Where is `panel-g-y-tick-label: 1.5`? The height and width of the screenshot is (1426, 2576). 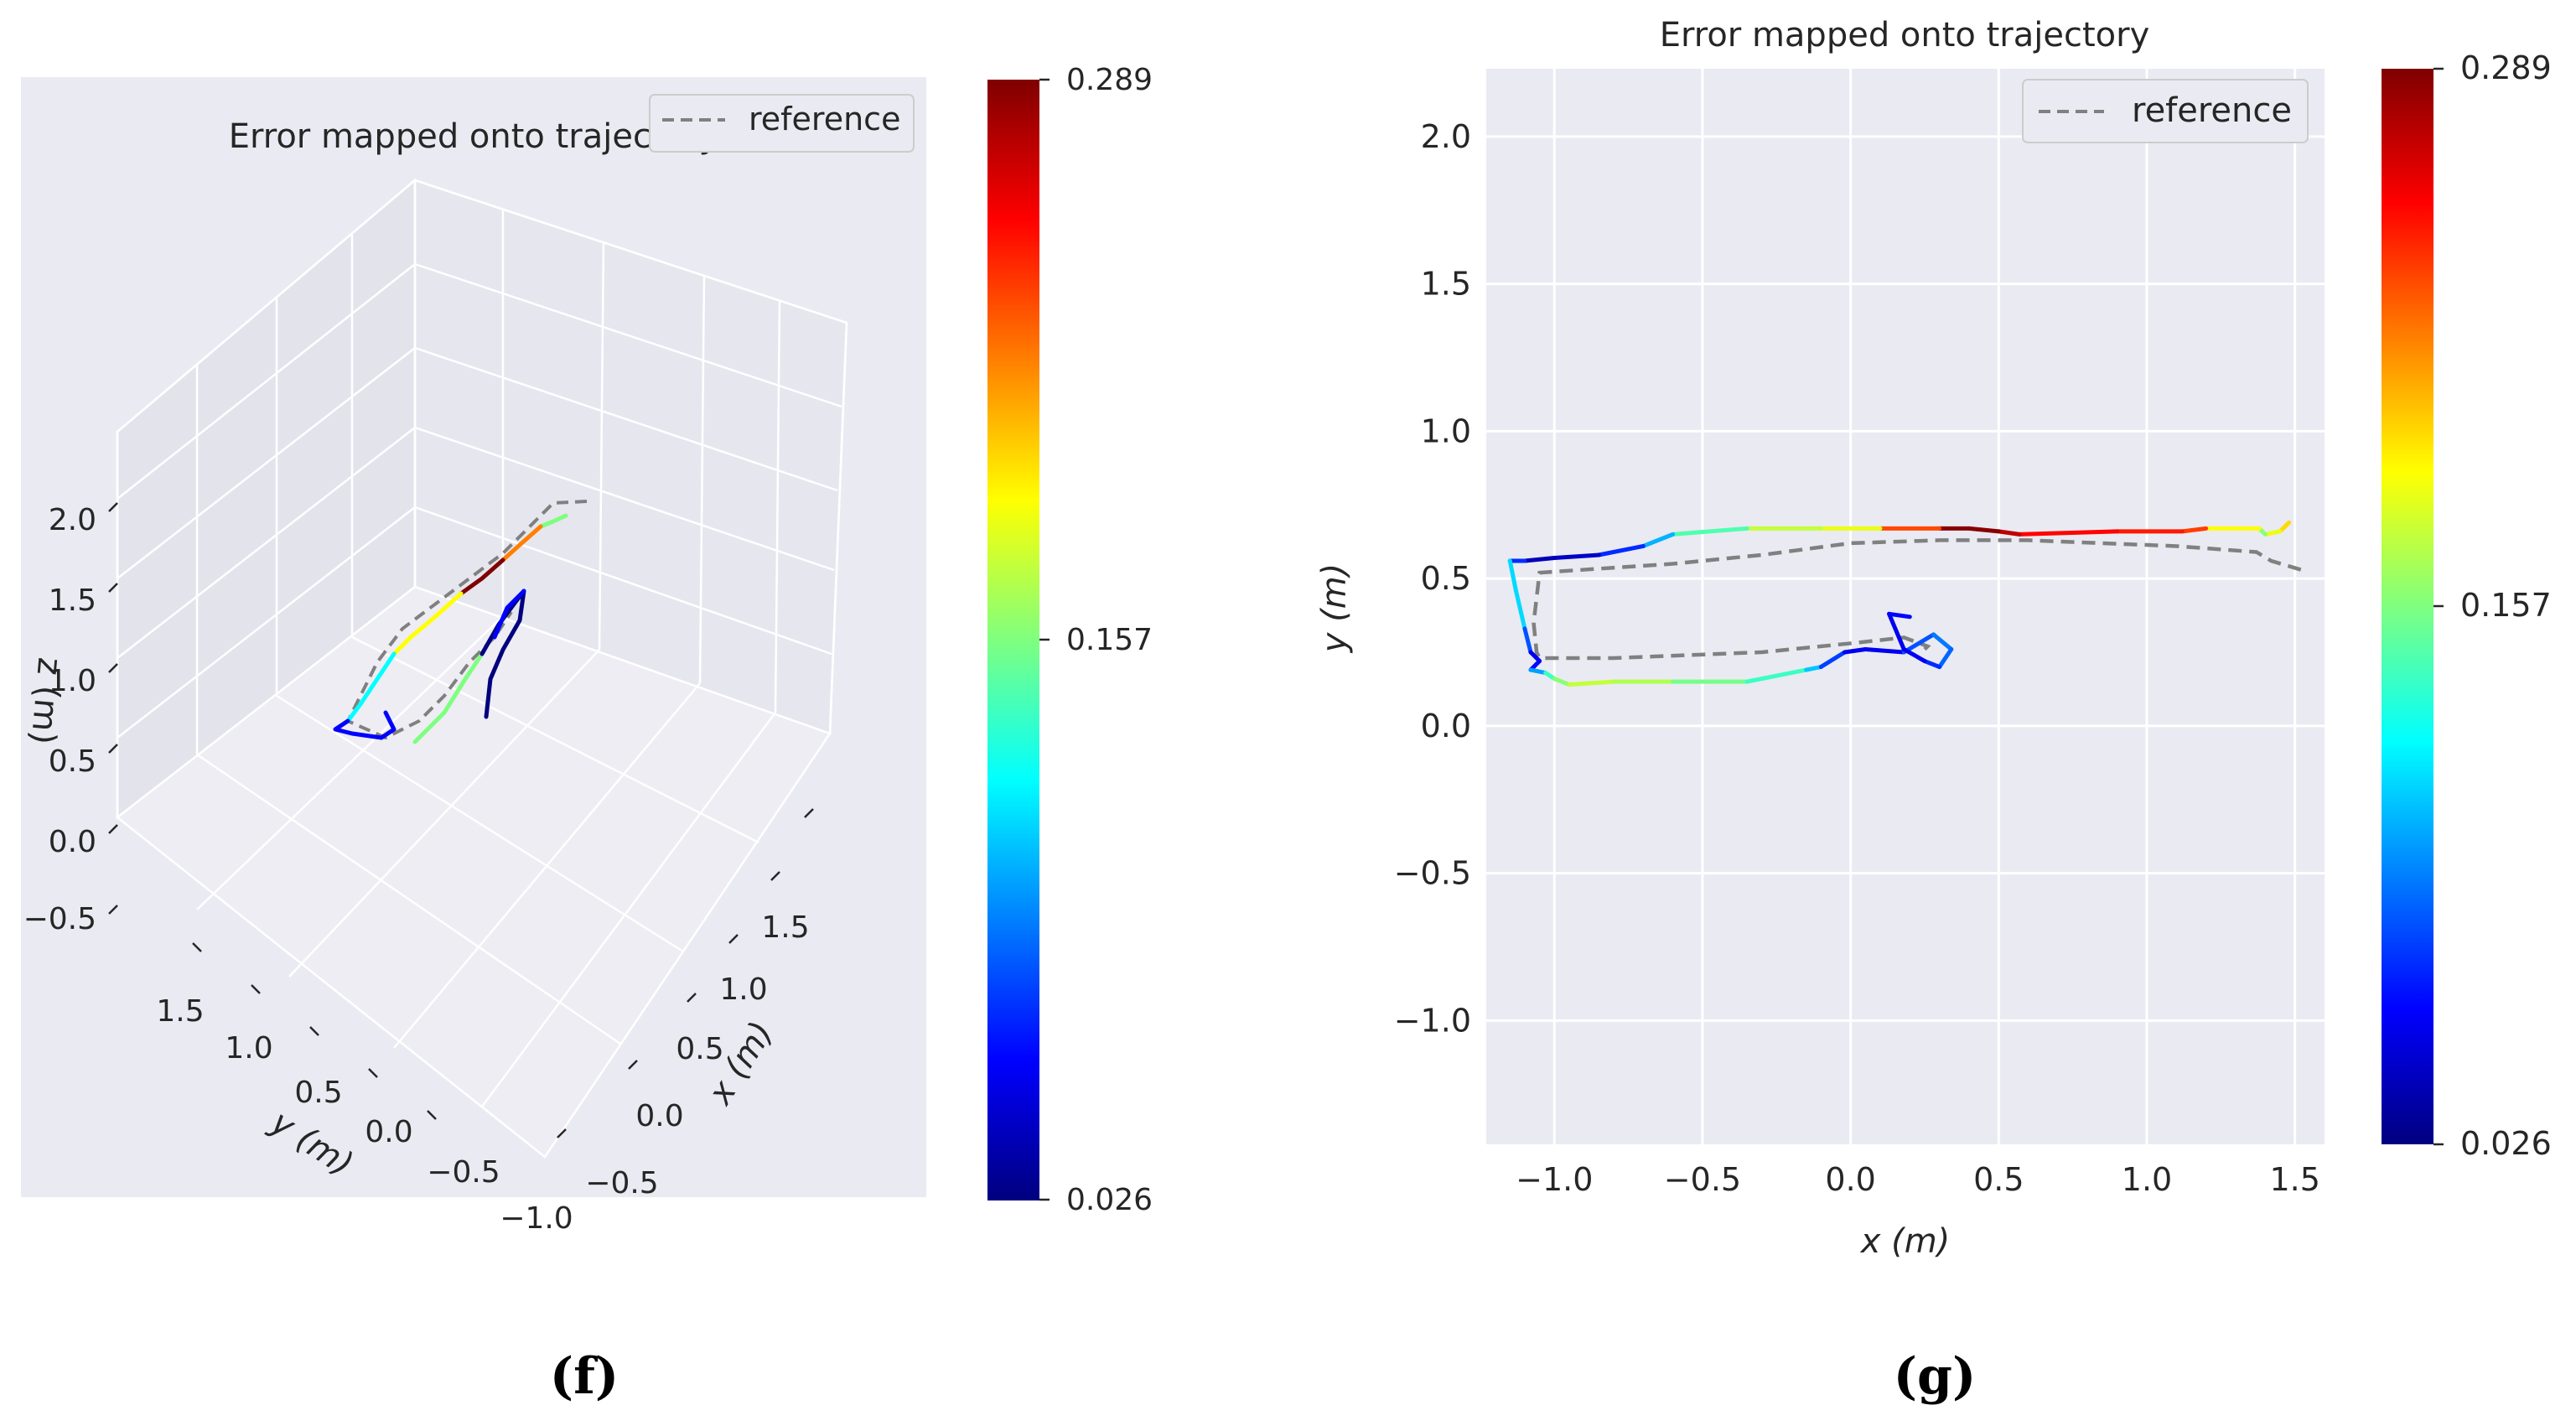
panel-g-y-tick-label: 1.5 is located at coordinates (1446, 284).